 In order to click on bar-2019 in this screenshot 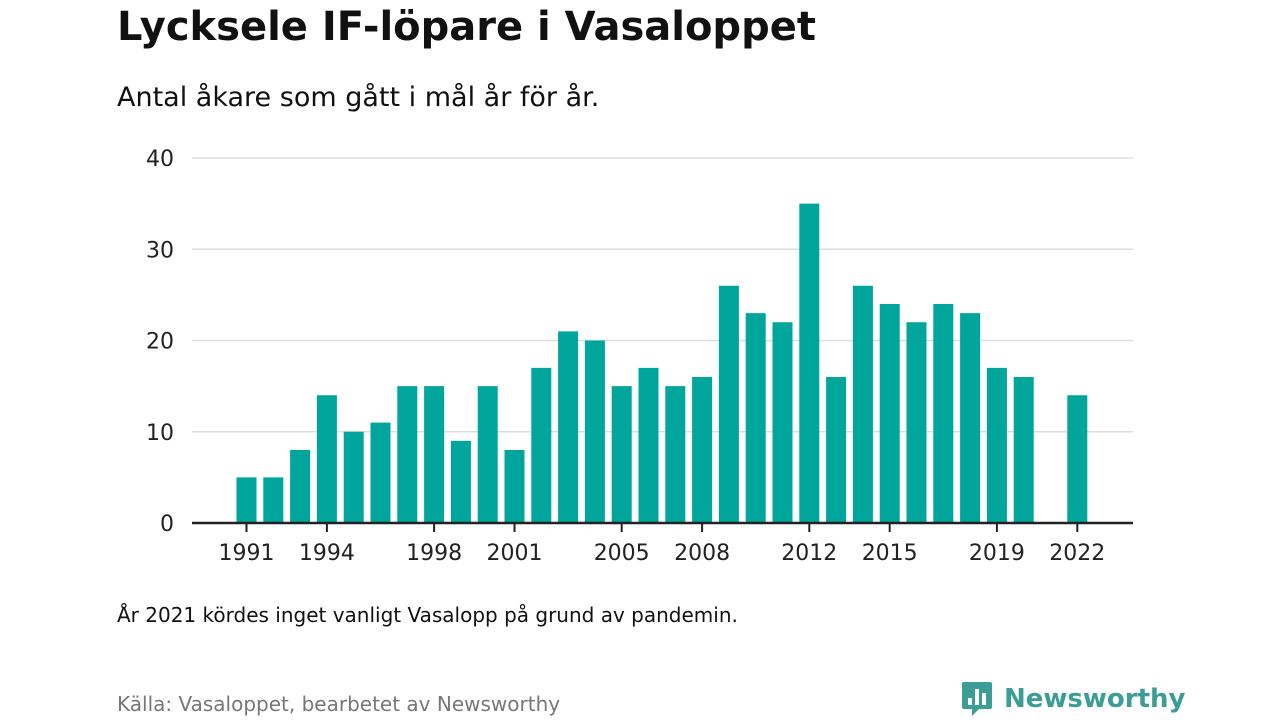, I will do `click(996, 445)`.